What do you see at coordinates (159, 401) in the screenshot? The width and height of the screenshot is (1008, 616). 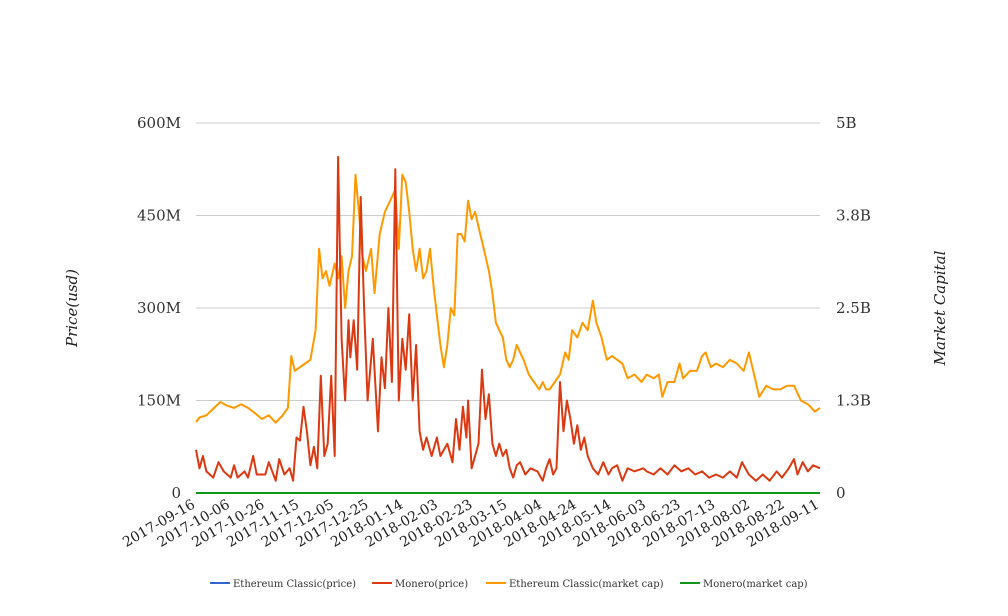 I see `y-left-tick-label: 150M` at bounding box center [159, 401].